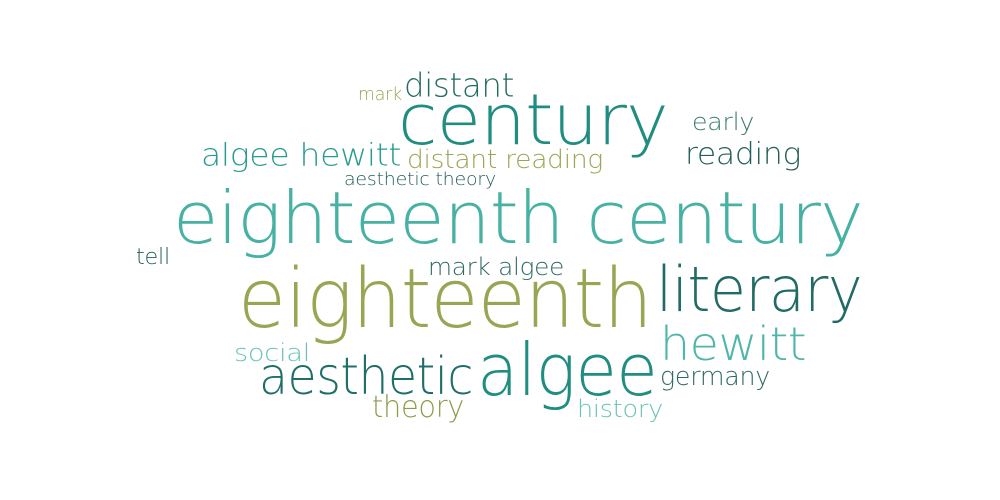 This screenshot has height=500, width=1000. Describe the element at coordinates (505, 160) in the screenshot. I see `word-distant-reading: distant reading` at that location.